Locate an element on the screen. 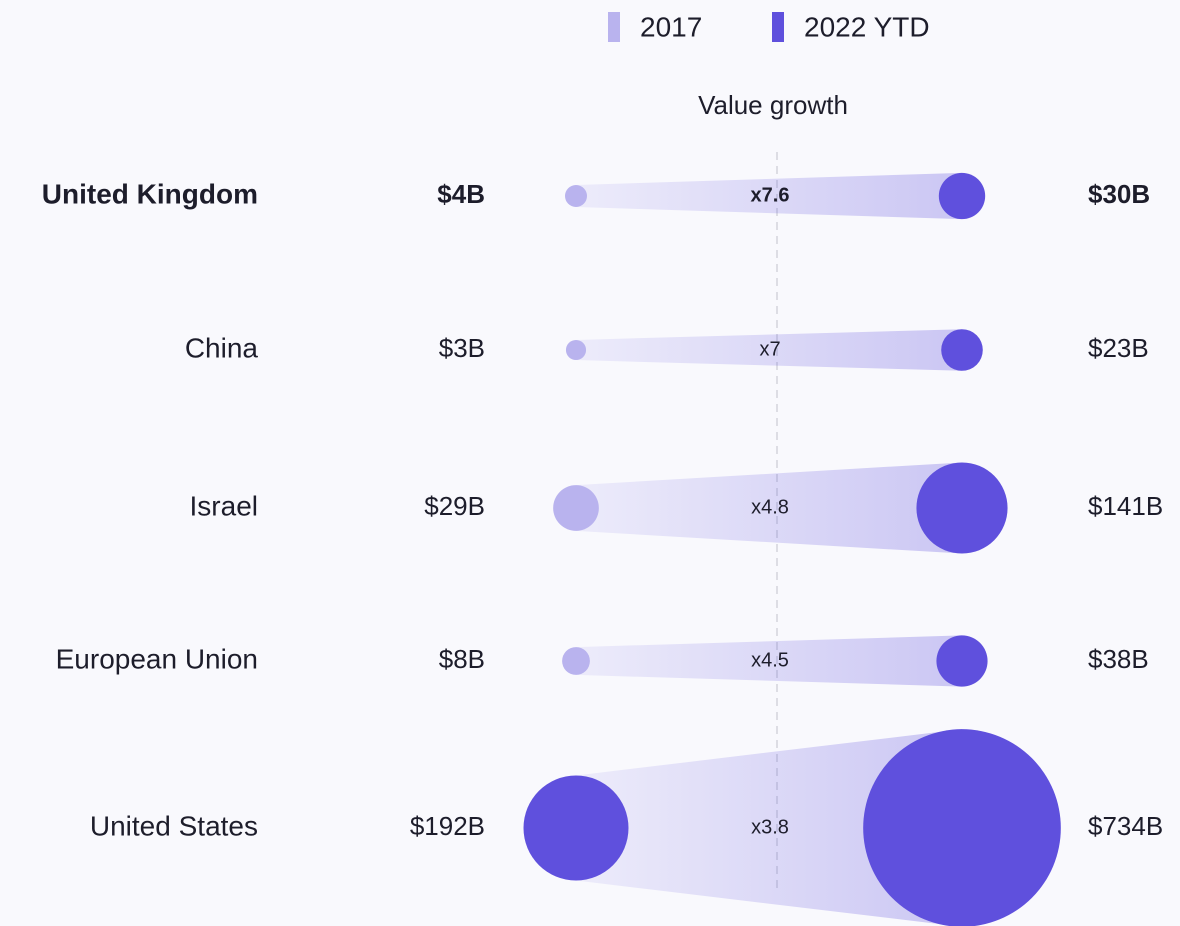 The image size is (1180, 926). growth-label: x7 is located at coordinates (769, 349).